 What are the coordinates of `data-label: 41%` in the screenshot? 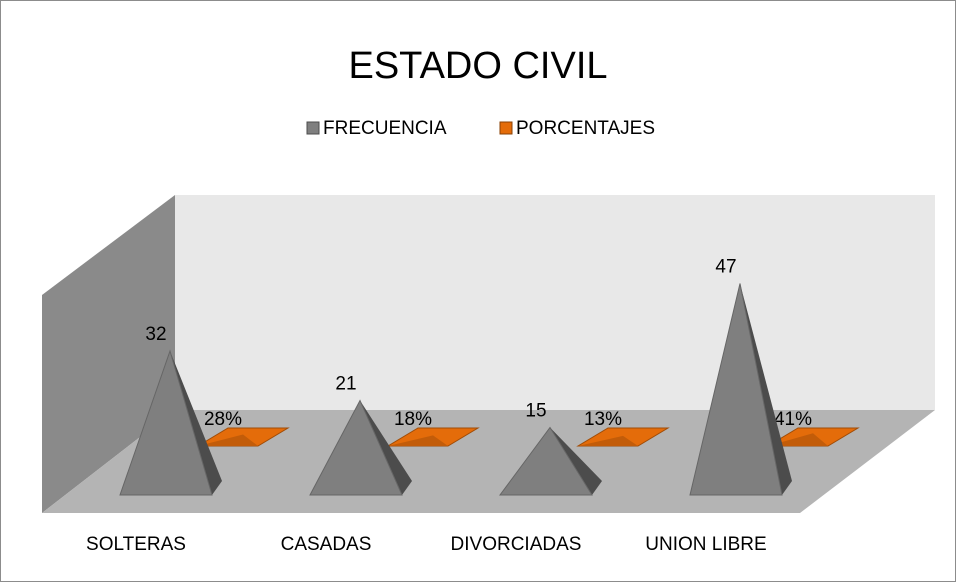 It's located at (793, 419).